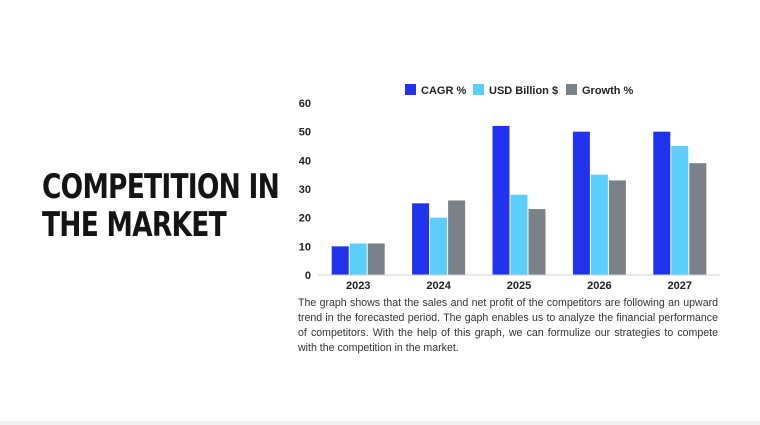  Describe the element at coordinates (308, 276) in the screenshot. I see `y-tick-label: 0` at that location.